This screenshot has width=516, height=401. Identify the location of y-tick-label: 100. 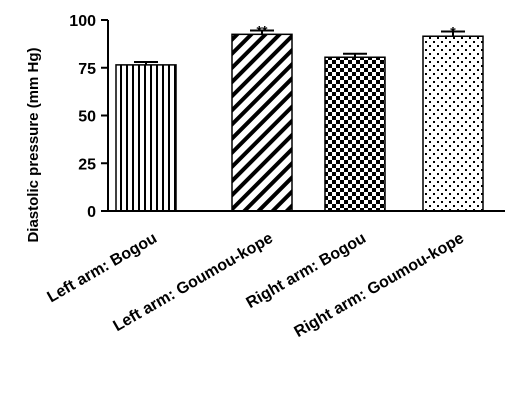
(82, 21).